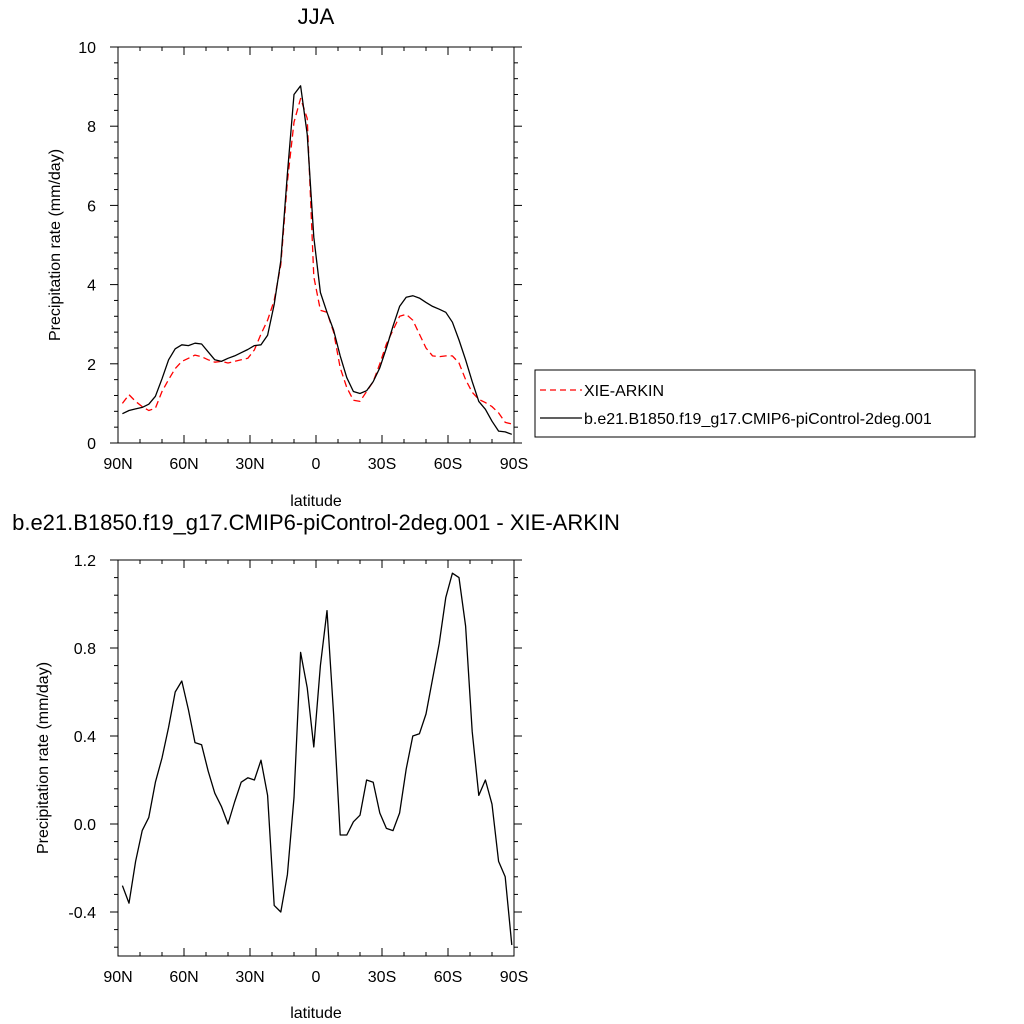 This screenshot has height=1024, width=1024. I want to click on legend-box, so click(755, 403).